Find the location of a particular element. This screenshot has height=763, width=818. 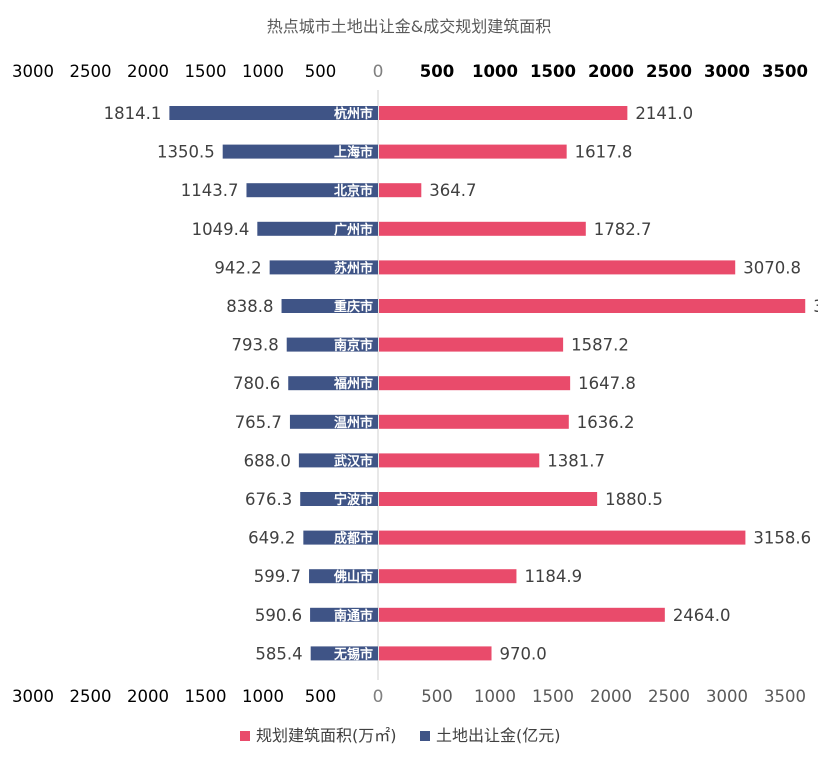

data-label-land-revenue: 676.3 is located at coordinates (268, 499).